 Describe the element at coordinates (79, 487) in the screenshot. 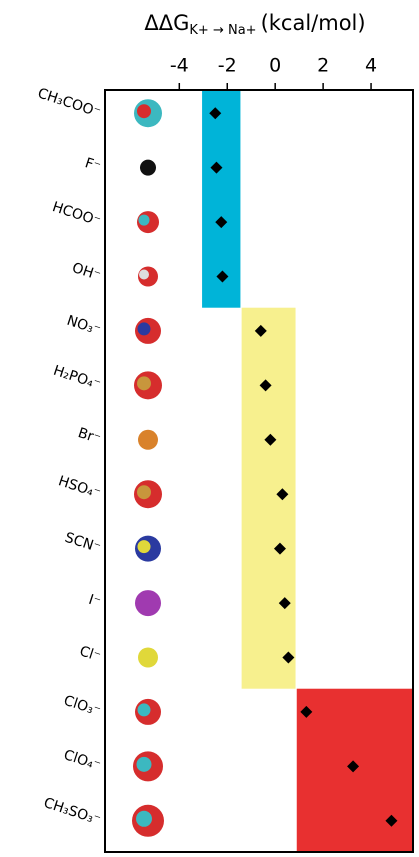

I see `y-tick-label: HSO₄⁻` at that location.